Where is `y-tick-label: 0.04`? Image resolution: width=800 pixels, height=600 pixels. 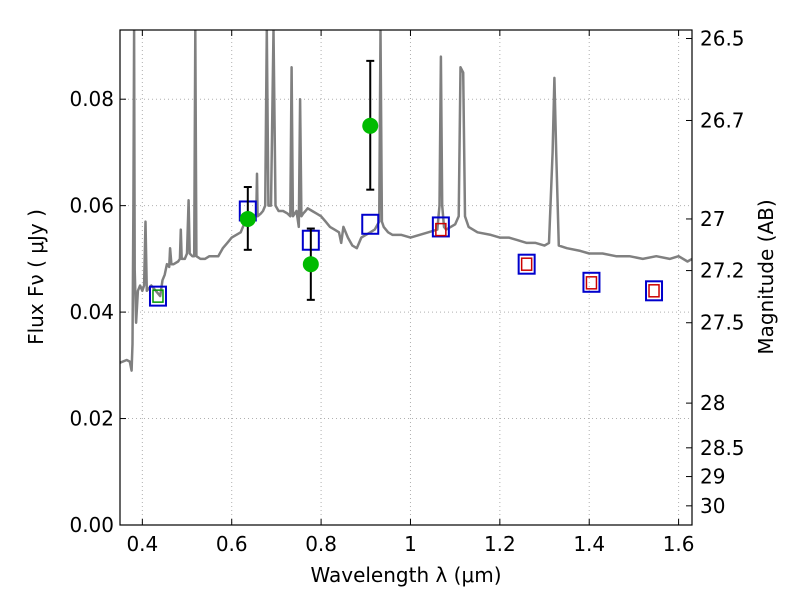 y-tick-label: 0.04 is located at coordinates (91, 312).